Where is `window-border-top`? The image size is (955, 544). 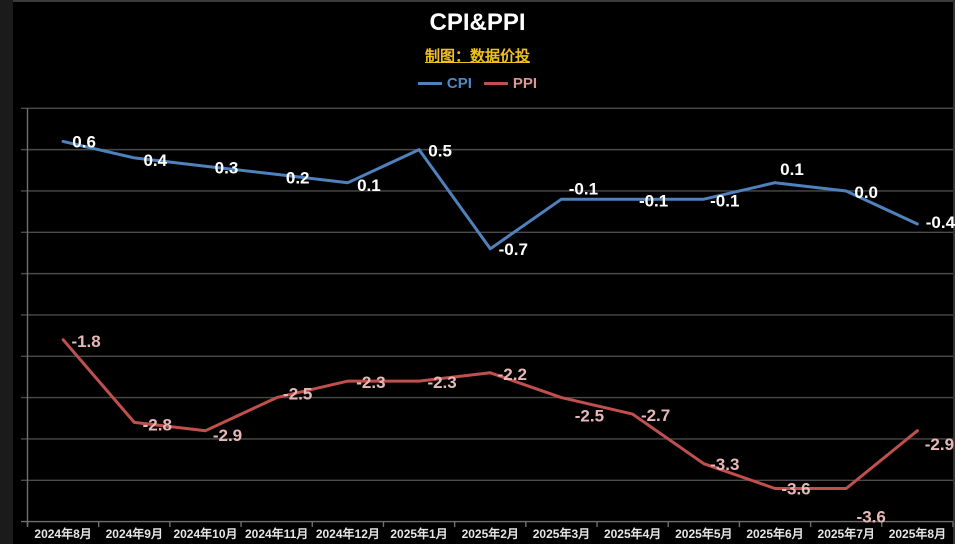
window-border-top is located at coordinates (477, 1).